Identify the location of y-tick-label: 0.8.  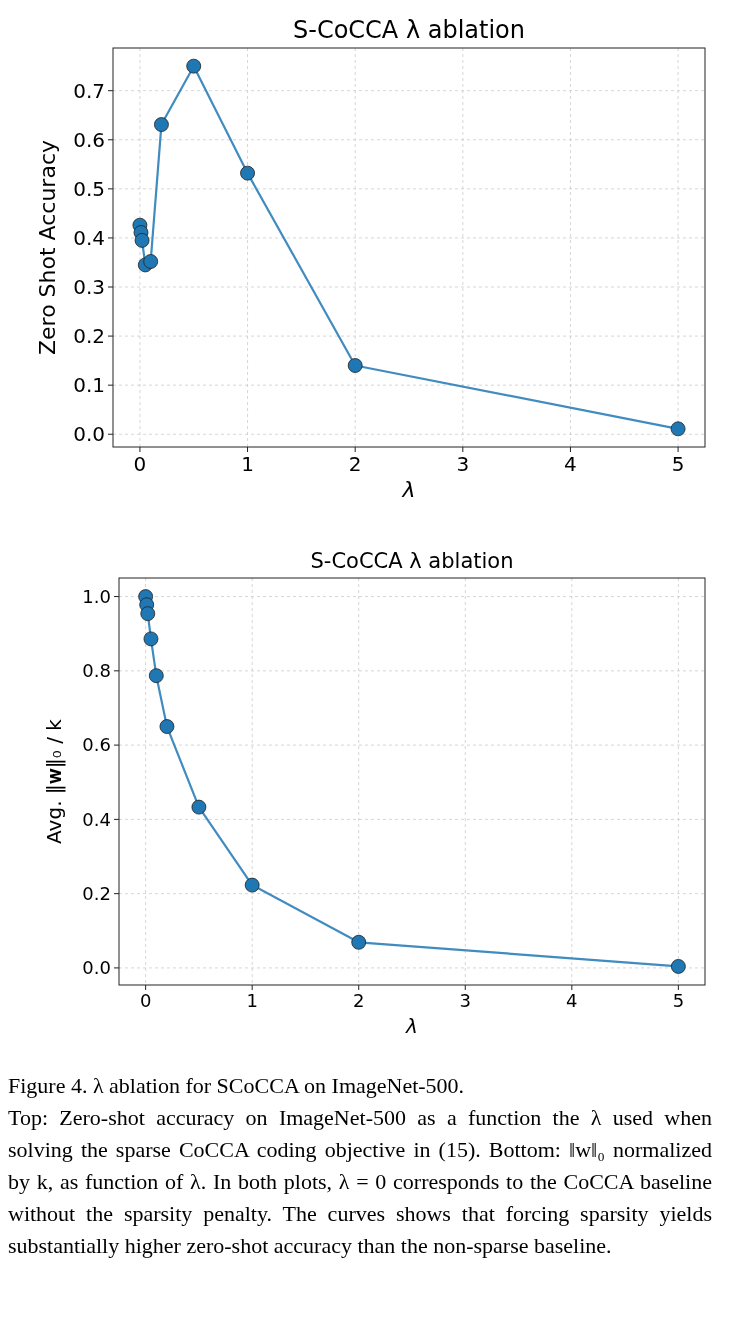
(96, 671).